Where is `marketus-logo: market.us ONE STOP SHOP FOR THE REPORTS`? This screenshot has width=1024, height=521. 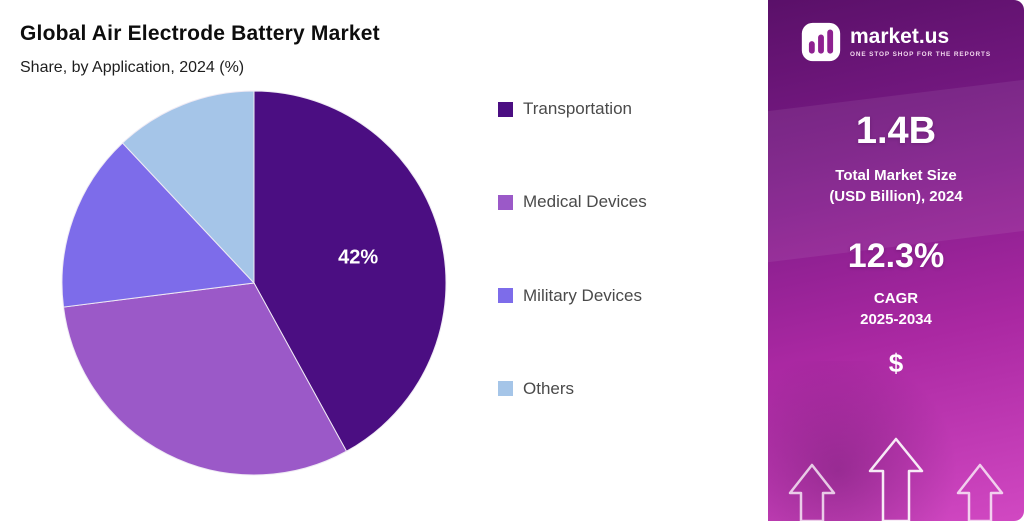
marketus-logo: market.us ONE STOP SHOP FOR THE REPORTS is located at coordinates (896, 42).